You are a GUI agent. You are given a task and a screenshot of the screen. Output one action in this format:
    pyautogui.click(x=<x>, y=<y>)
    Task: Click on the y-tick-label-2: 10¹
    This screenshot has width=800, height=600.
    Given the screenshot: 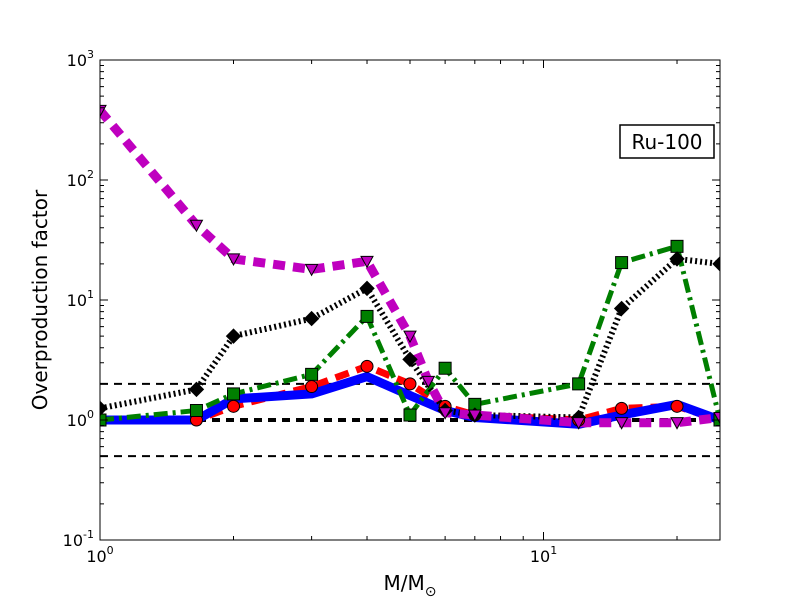 What is the action you would take?
    pyautogui.click(x=80, y=299)
    